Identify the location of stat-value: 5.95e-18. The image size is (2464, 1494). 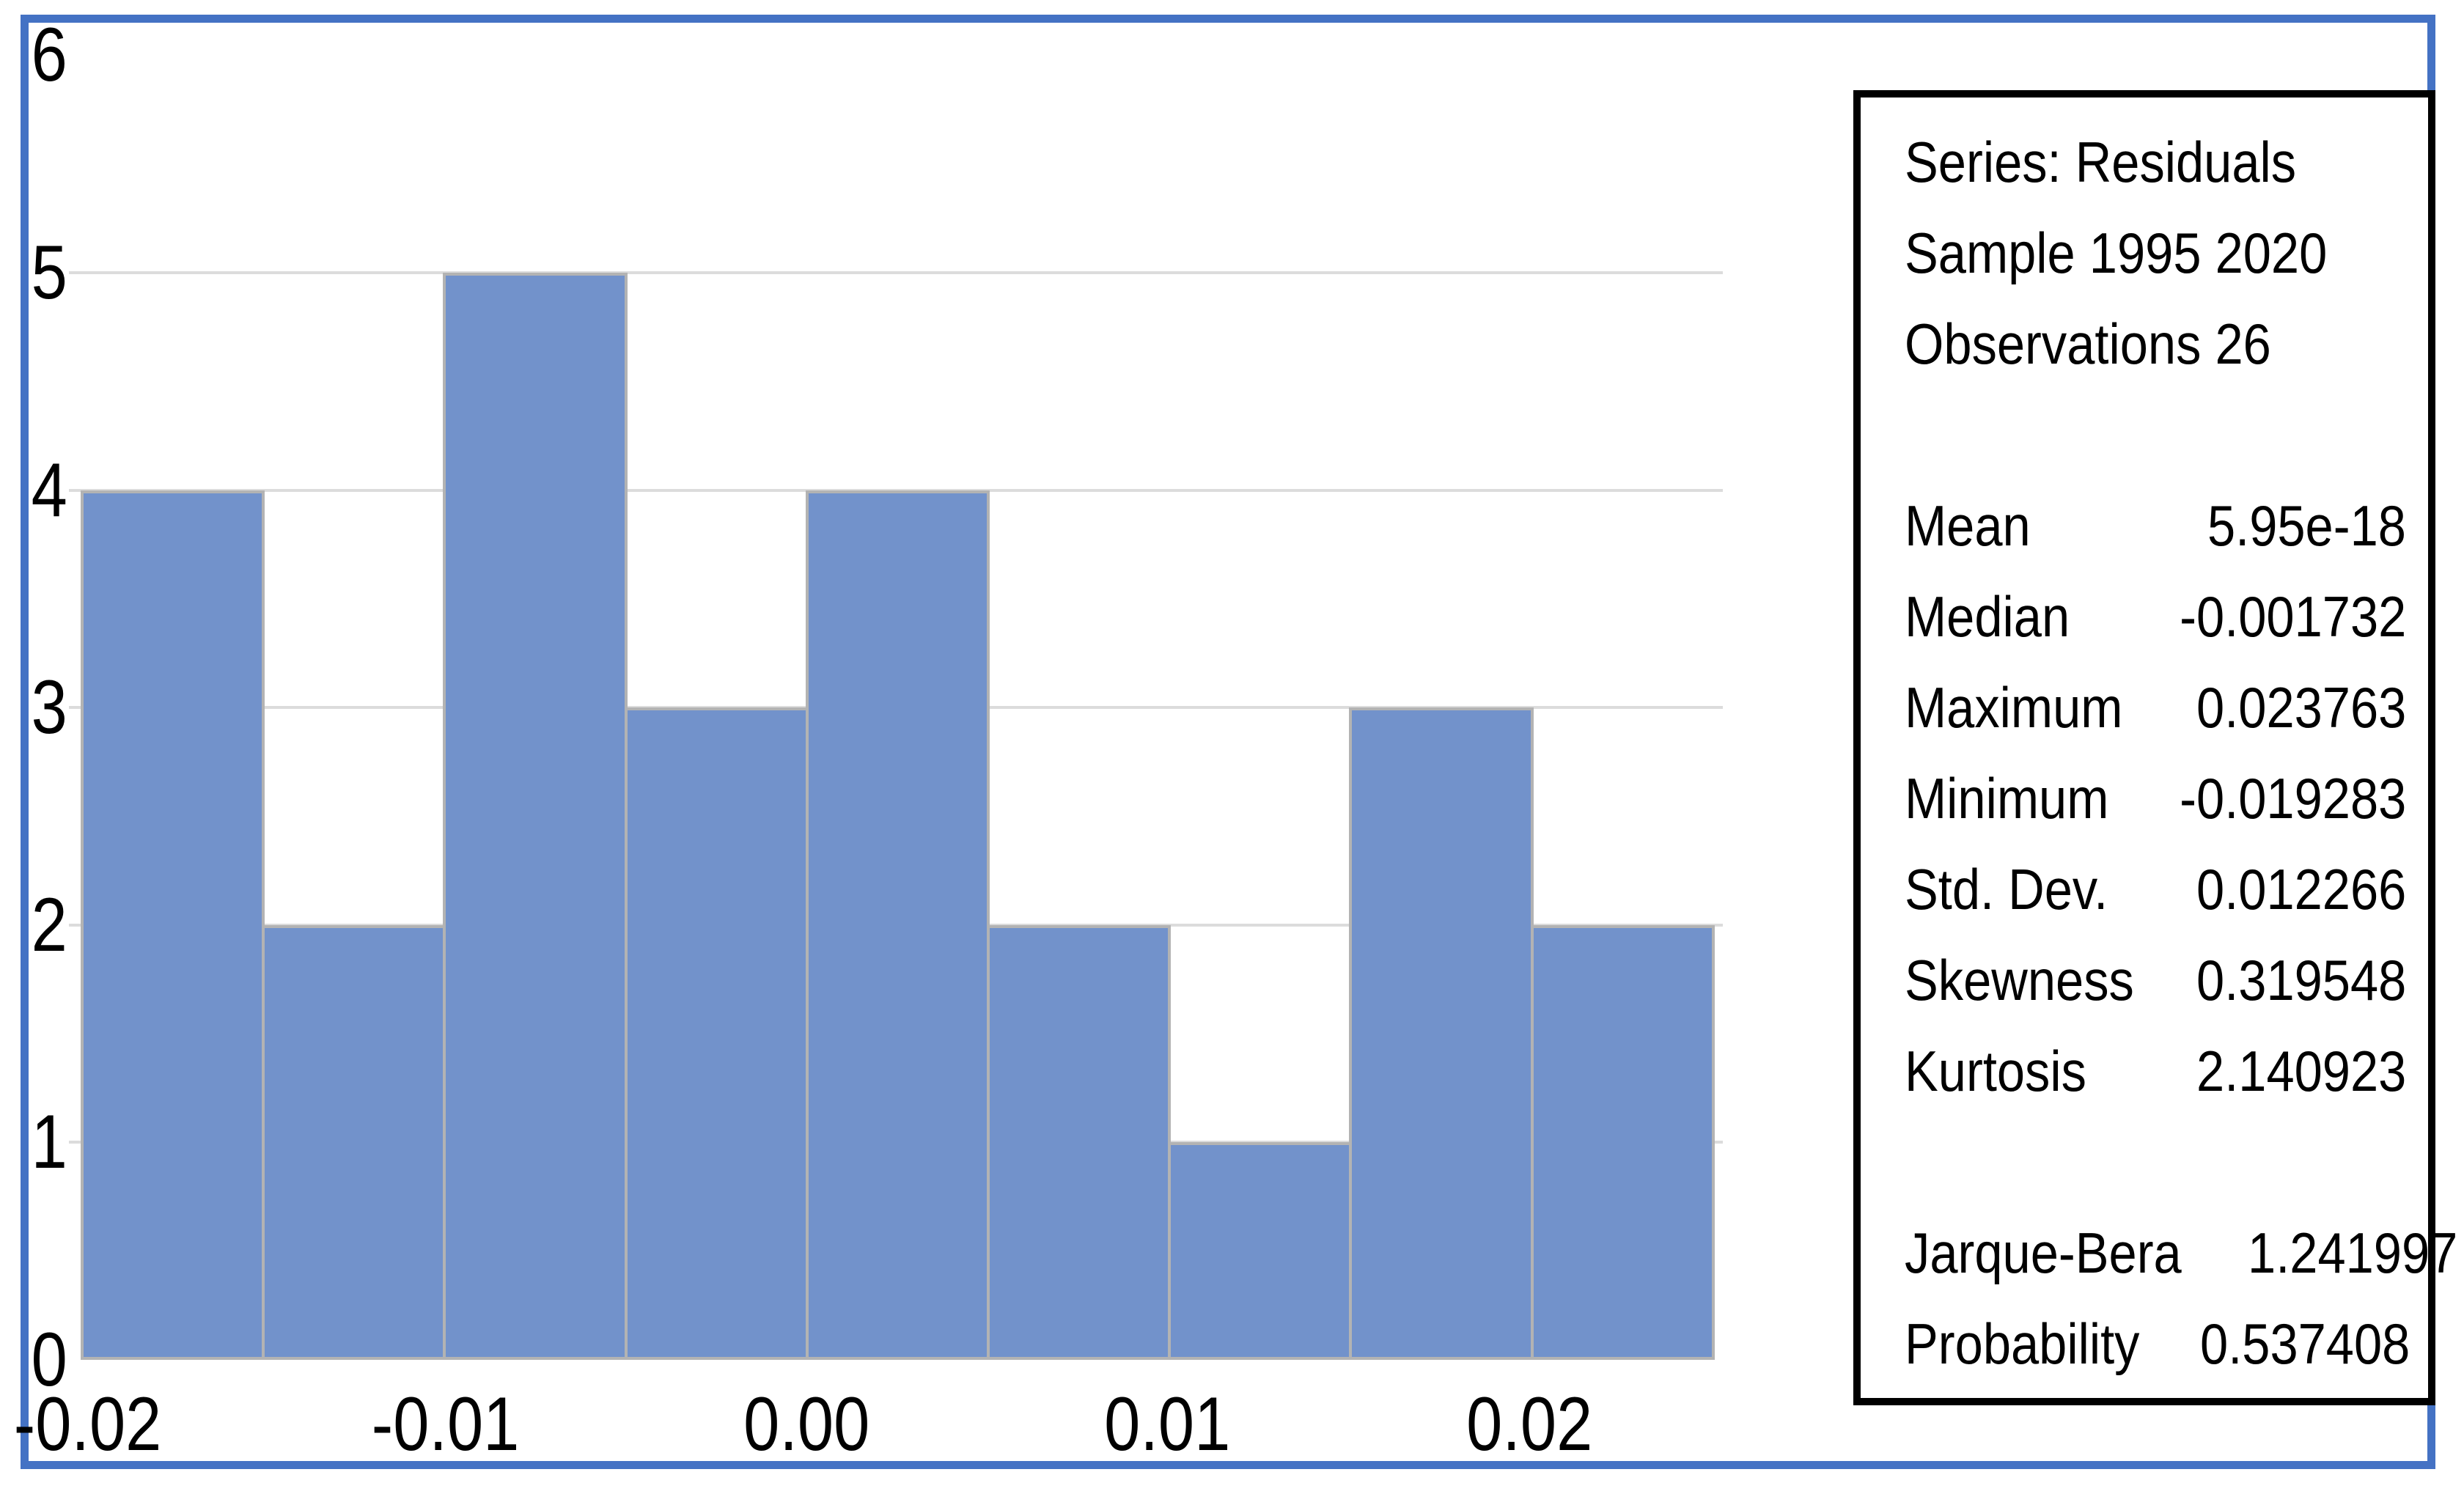
(2306, 525).